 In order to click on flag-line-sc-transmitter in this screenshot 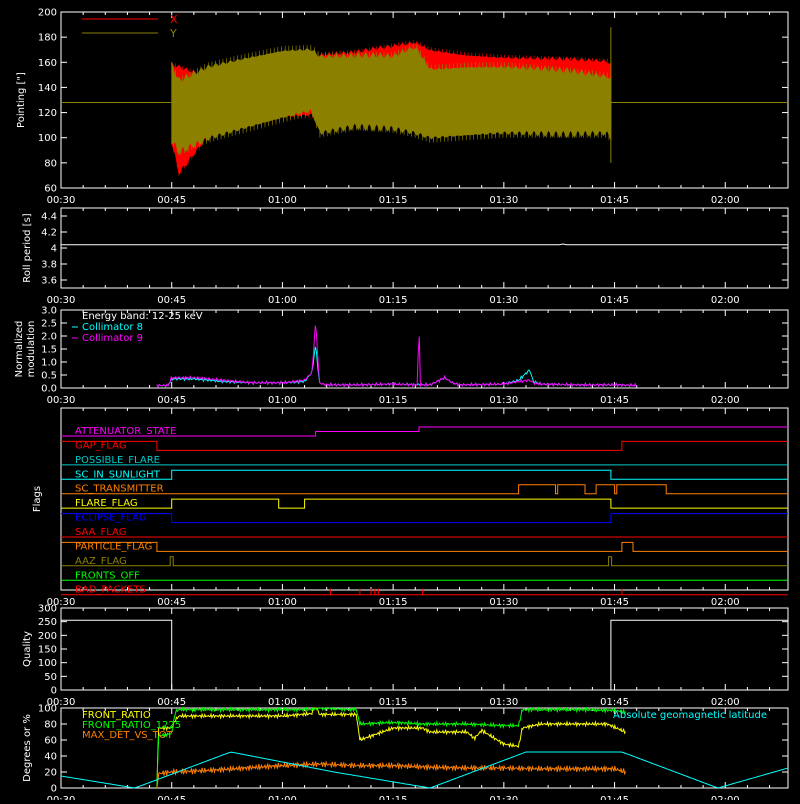, I will do `click(424, 489)`.